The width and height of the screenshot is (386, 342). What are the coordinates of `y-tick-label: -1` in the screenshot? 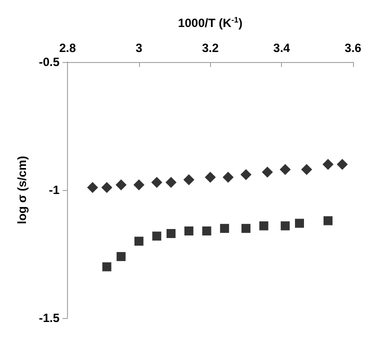 It's located at (54, 190).